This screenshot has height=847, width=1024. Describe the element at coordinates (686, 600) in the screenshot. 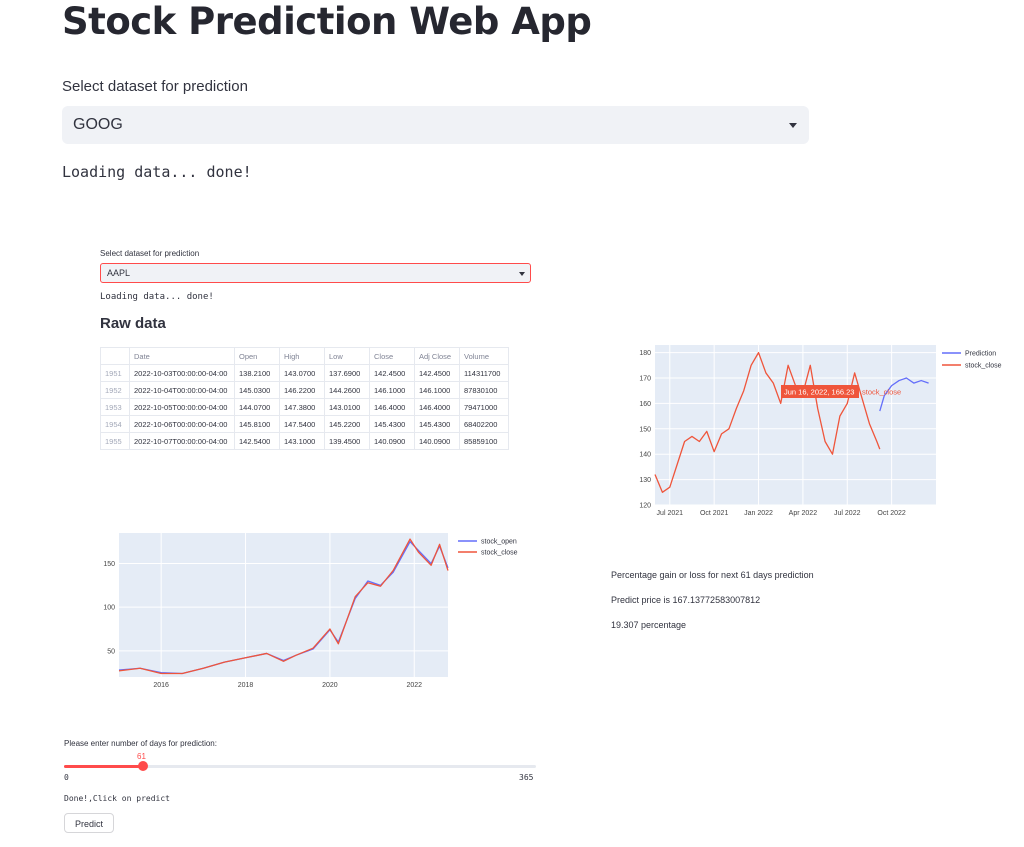

I see `predicted-price: Predict price is 167.13772583007812` at that location.